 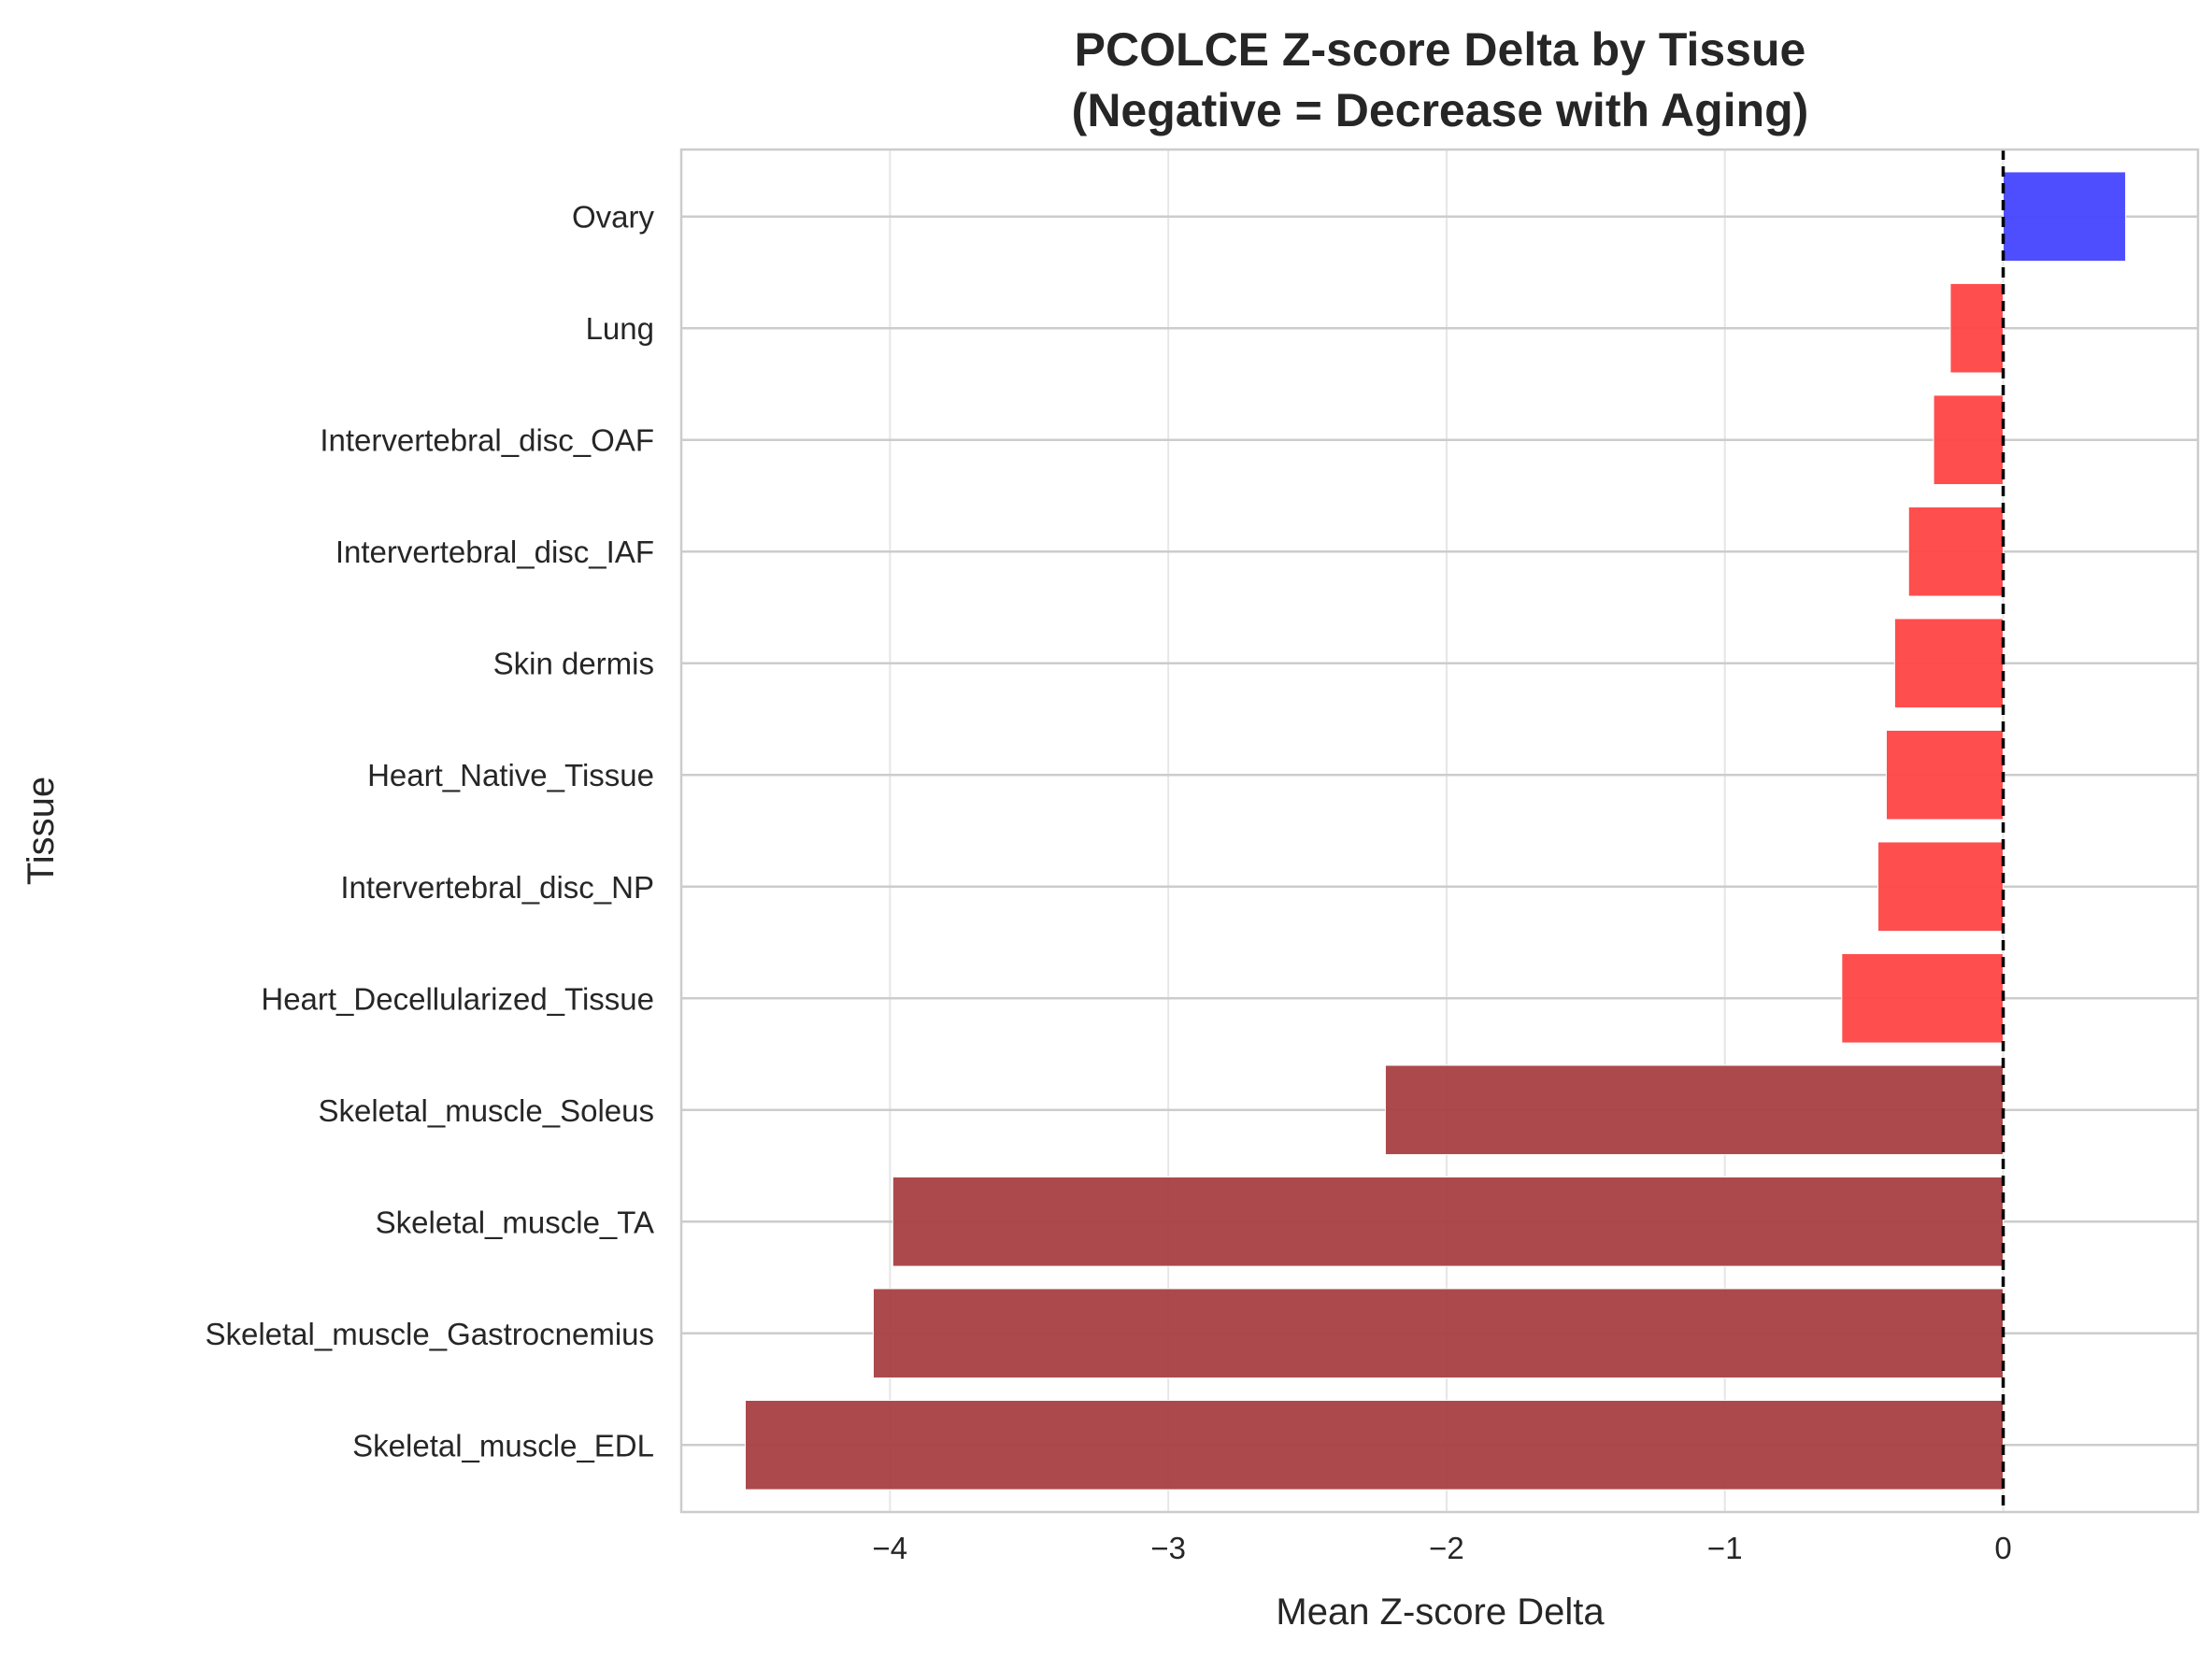 What do you see at coordinates (1440, 110) in the screenshot?
I see `chart-title-line-2: (Negative = Decrease with Aging)` at bounding box center [1440, 110].